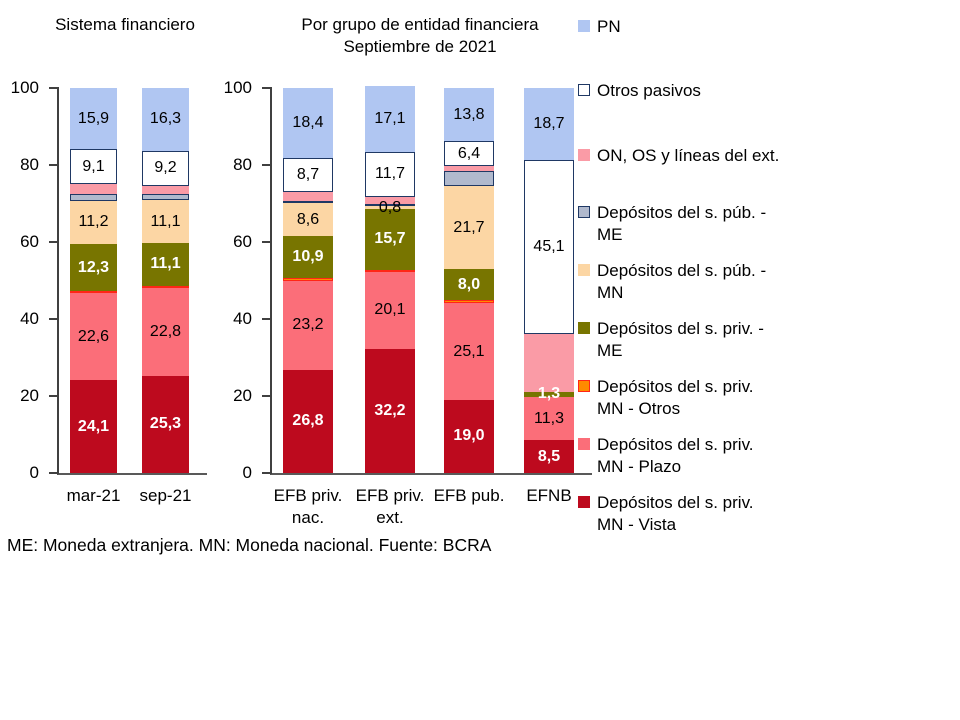 This screenshot has height=720, width=960. What do you see at coordinates (308, 219) in the screenshot?
I see `segment-value-label: 8,6` at bounding box center [308, 219].